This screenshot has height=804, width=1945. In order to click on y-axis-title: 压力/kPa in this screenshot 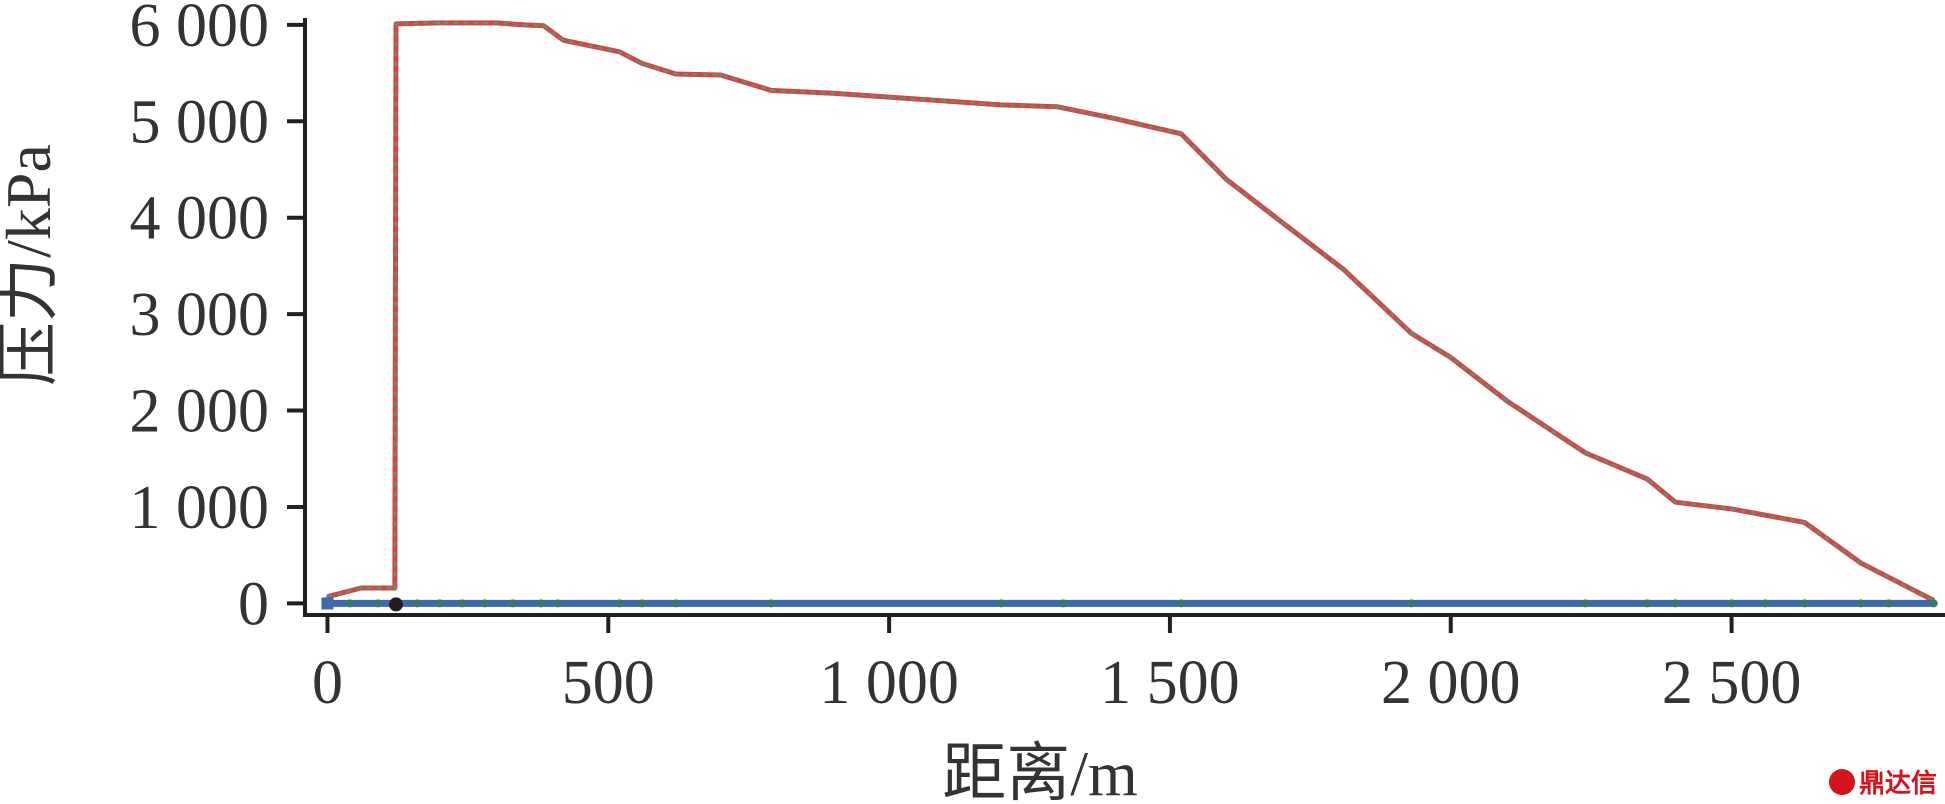, I will do `click(32, 265)`.